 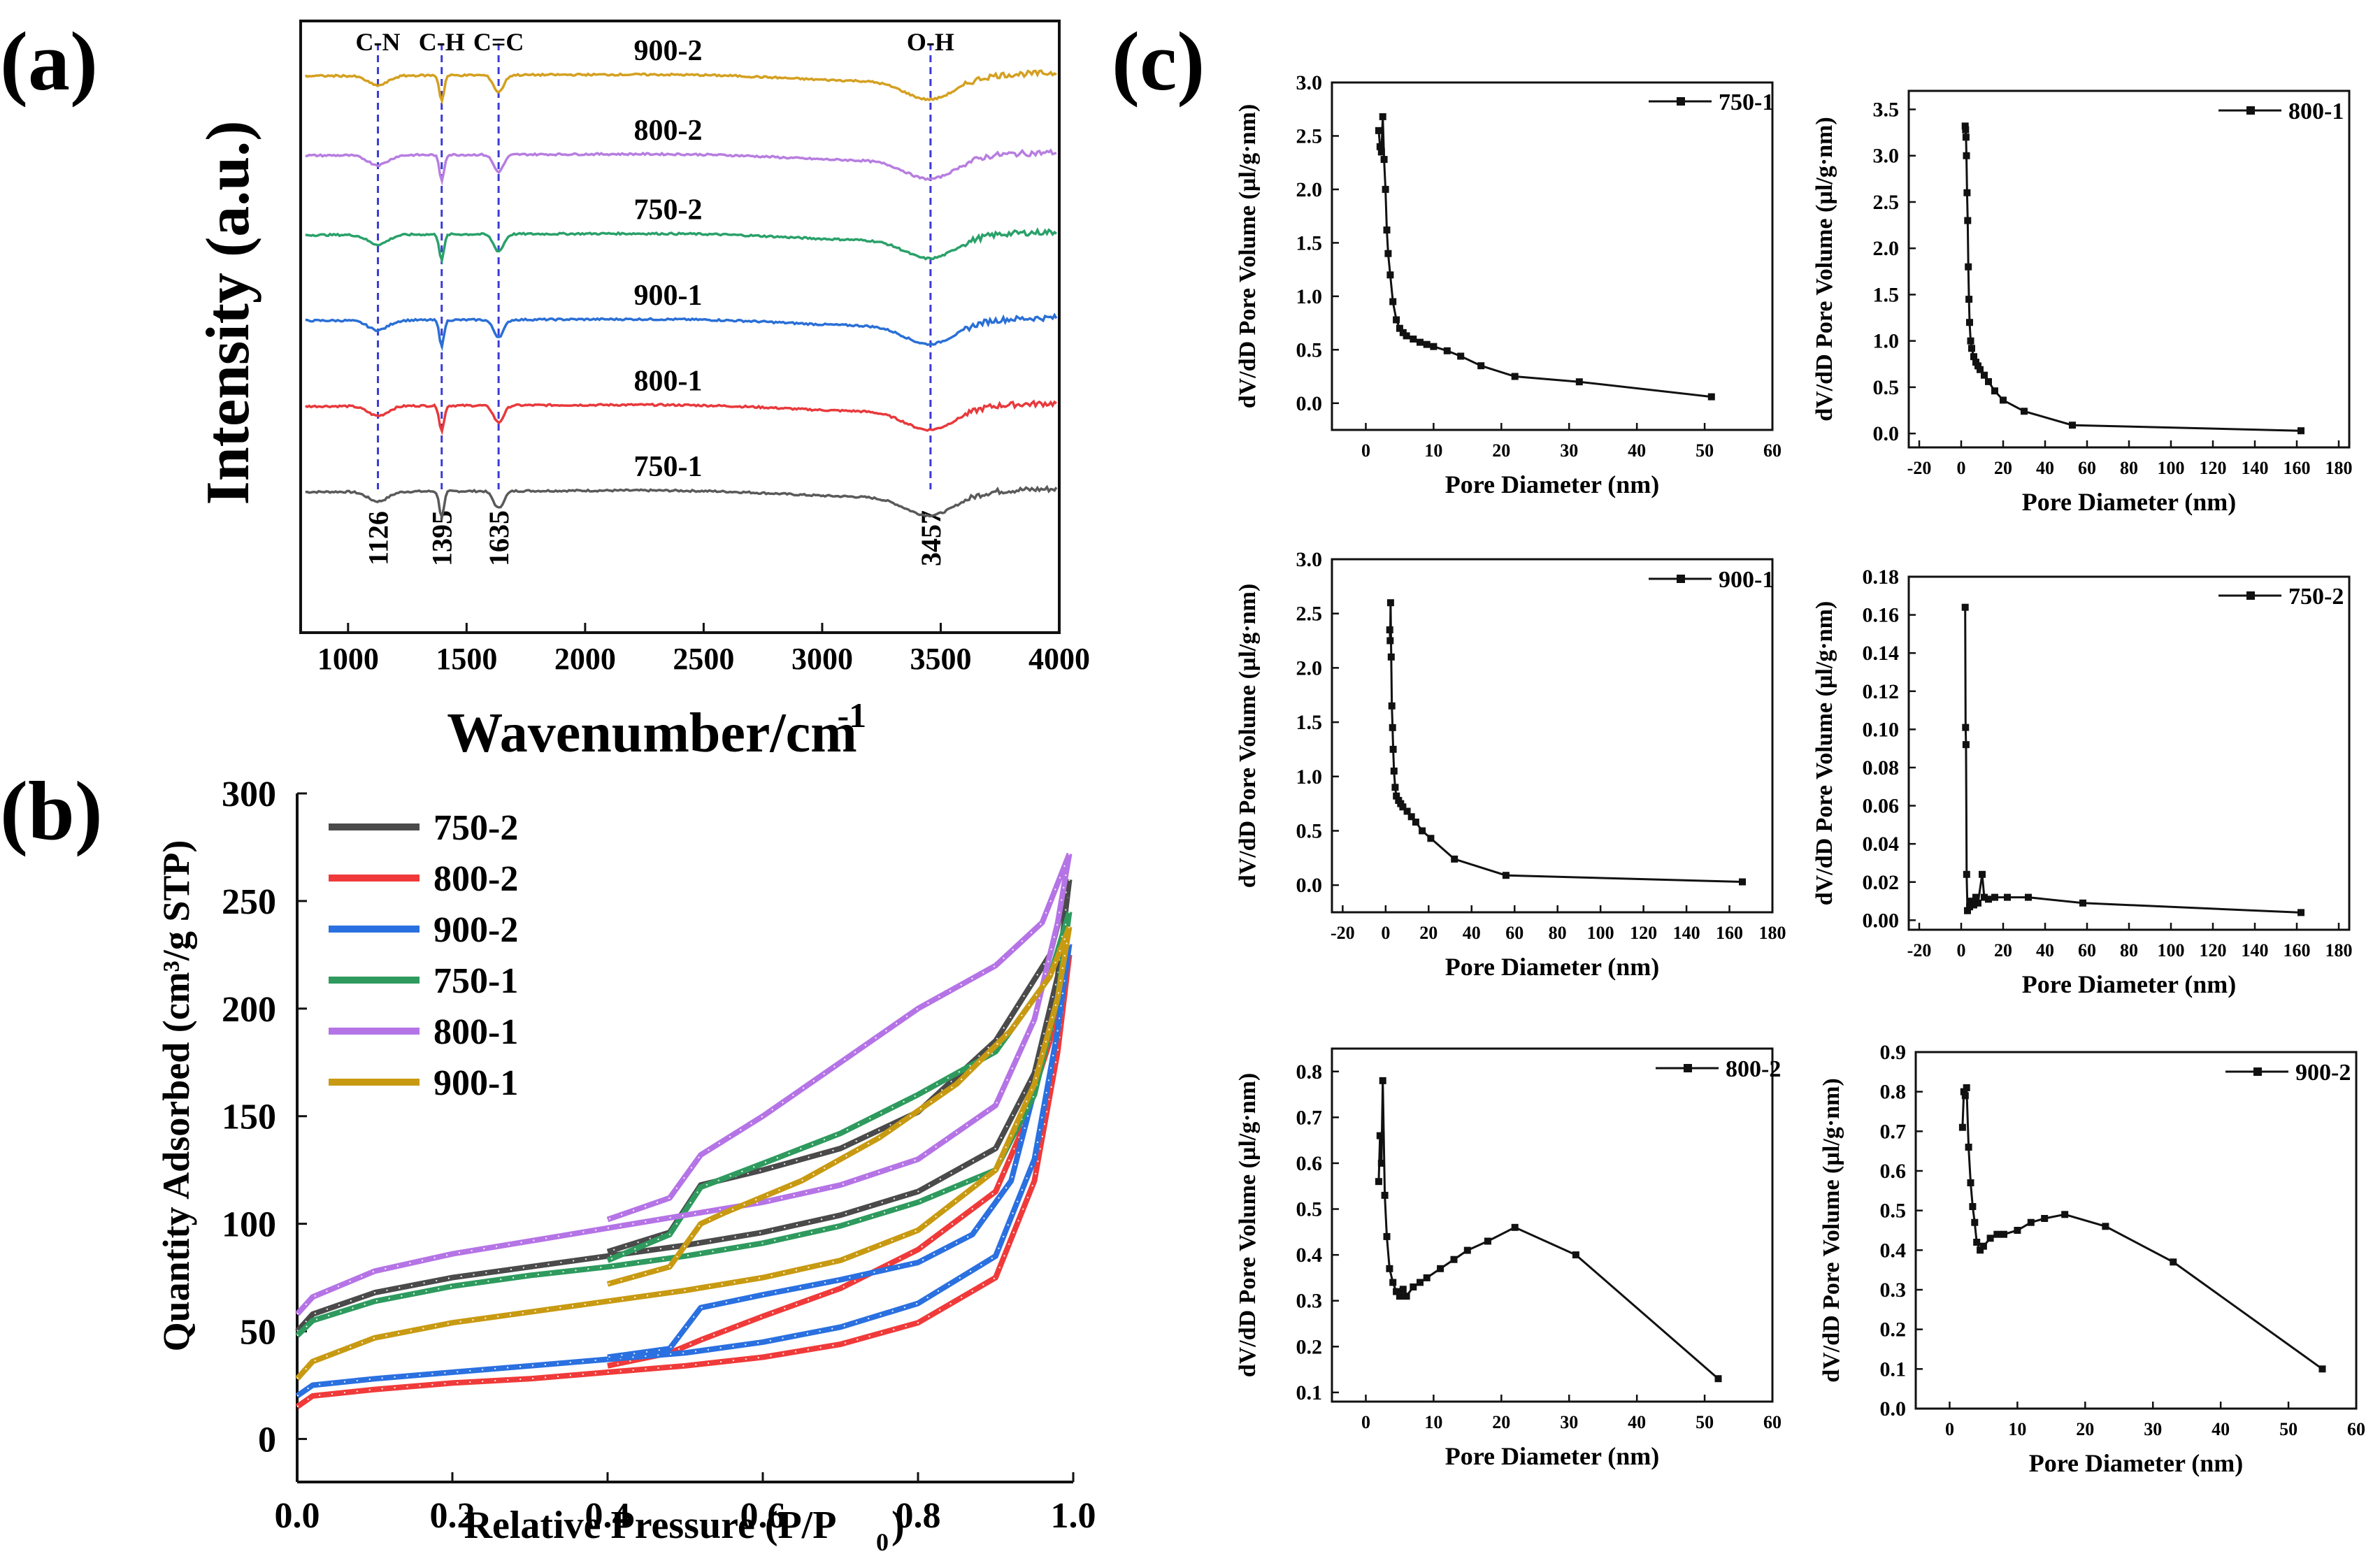 What do you see at coordinates (1919, 468) in the screenshot?
I see `x-tick-label: -20` at bounding box center [1919, 468].